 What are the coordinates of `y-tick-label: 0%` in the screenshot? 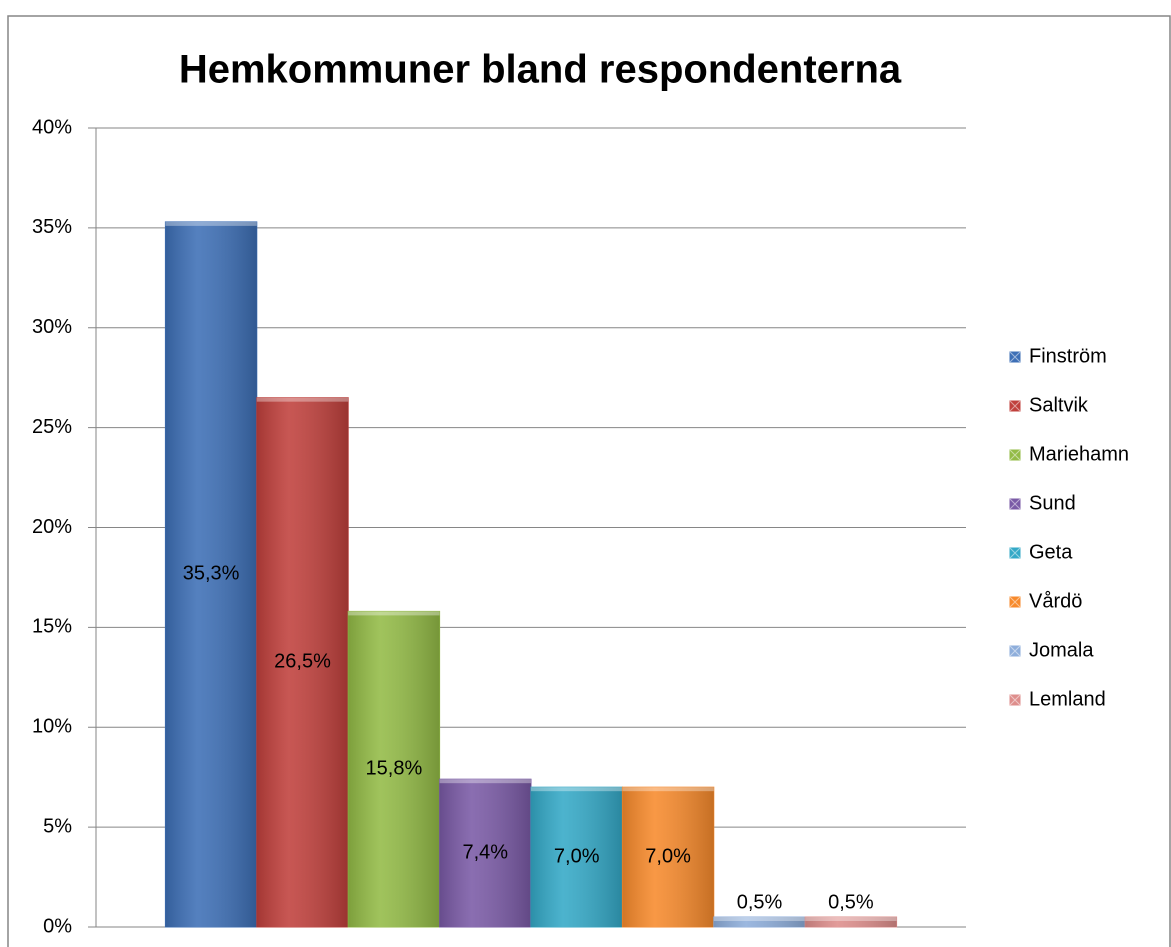 It's located at (57, 926).